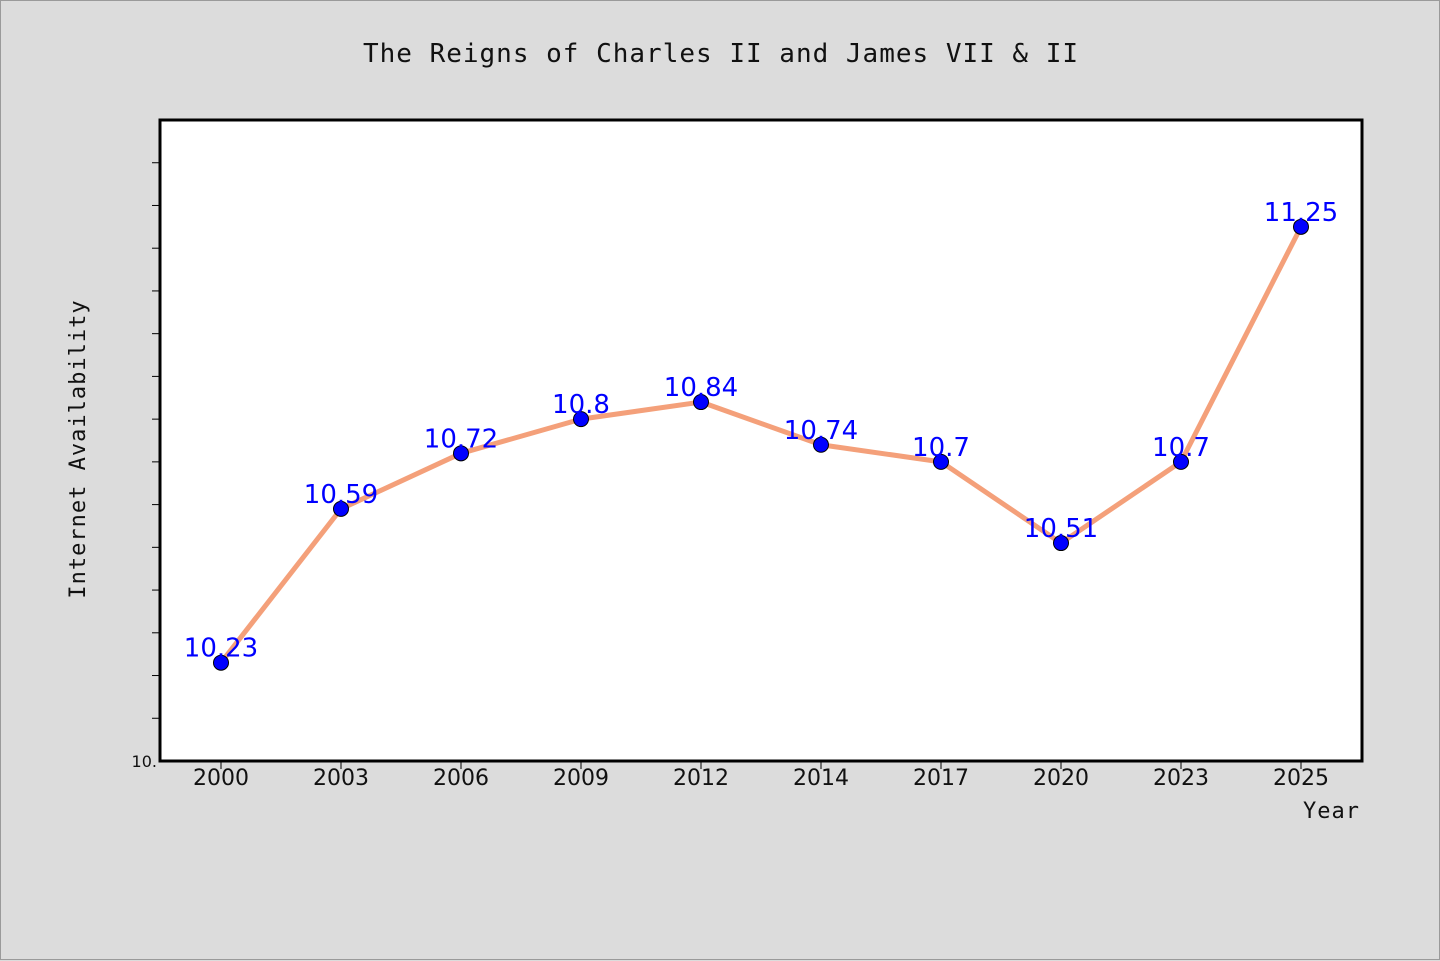  Describe the element at coordinates (821, 778) in the screenshot. I see `x-tick-label: 2014` at that location.